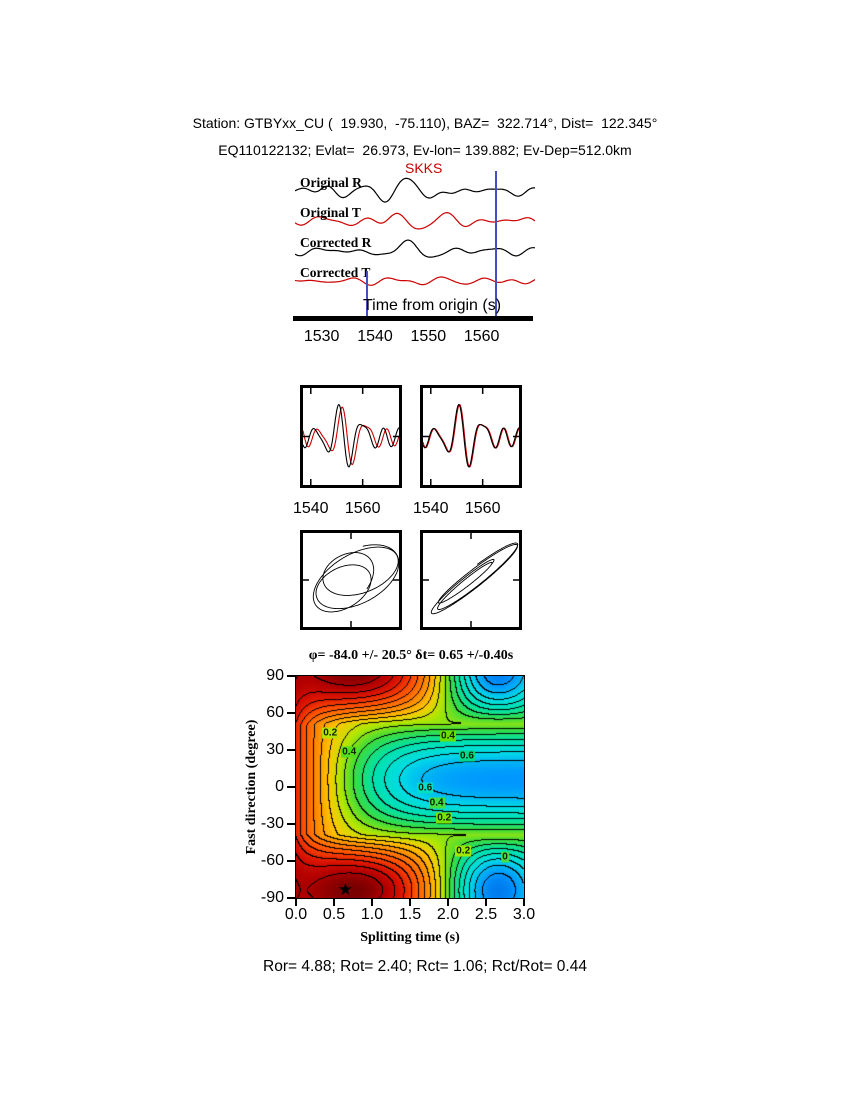  I want to click on misfit-title: φ= -84.0 +/- 20.5° δt= 0.65 +/-0.40s, so click(411, 655).